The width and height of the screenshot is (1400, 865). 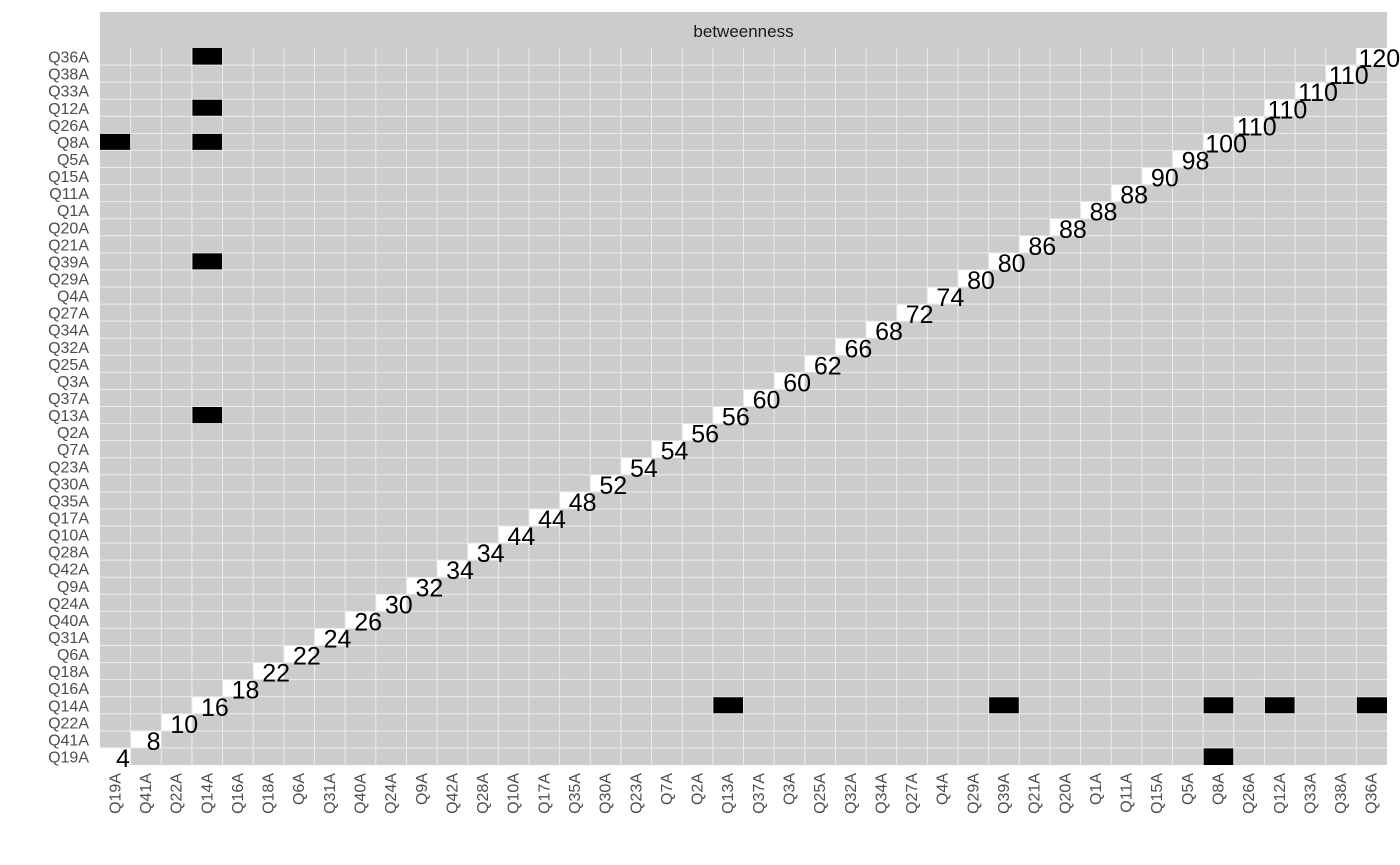 I want to click on diagonal-value-label: 22, so click(x=276, y=674).